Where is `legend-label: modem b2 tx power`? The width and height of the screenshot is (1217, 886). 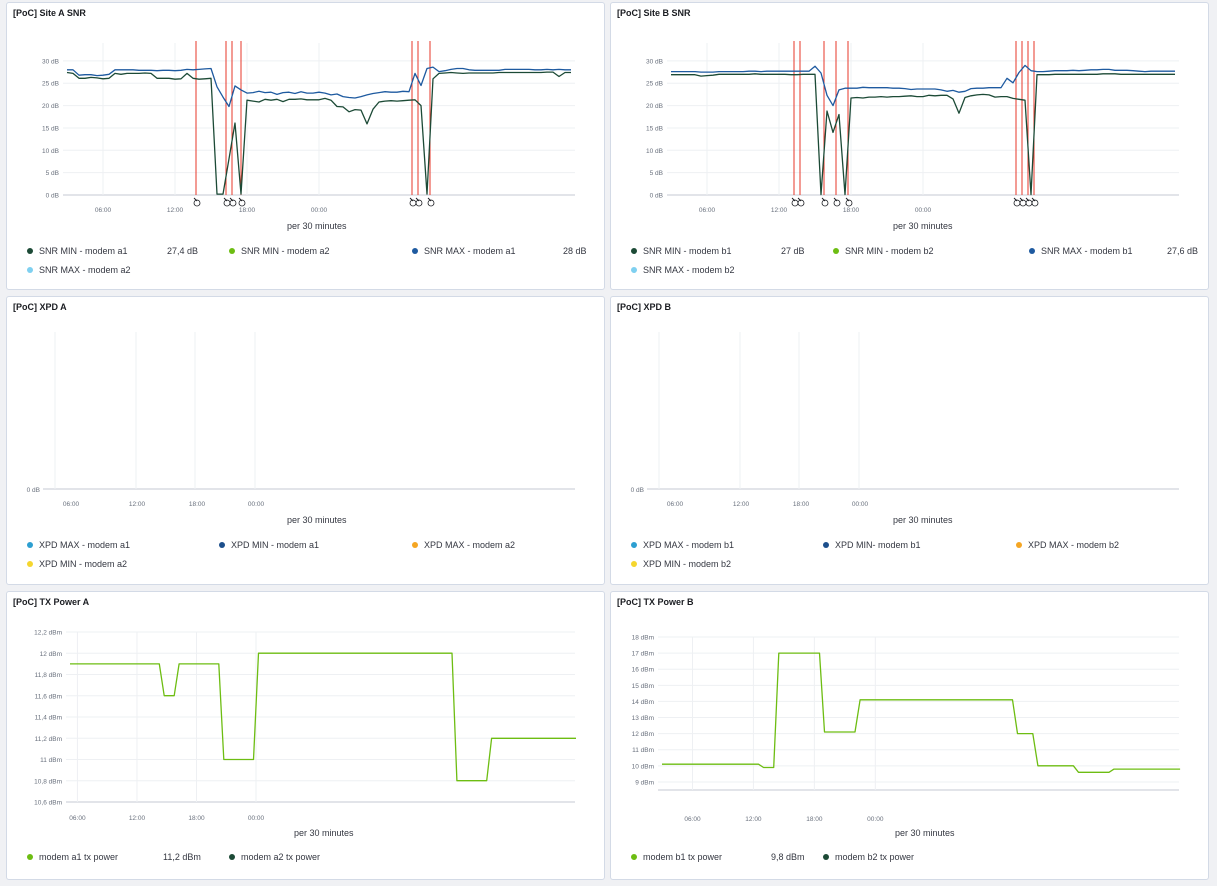
legend-label: modem b2 tx power is located at coordinates (875, 857).